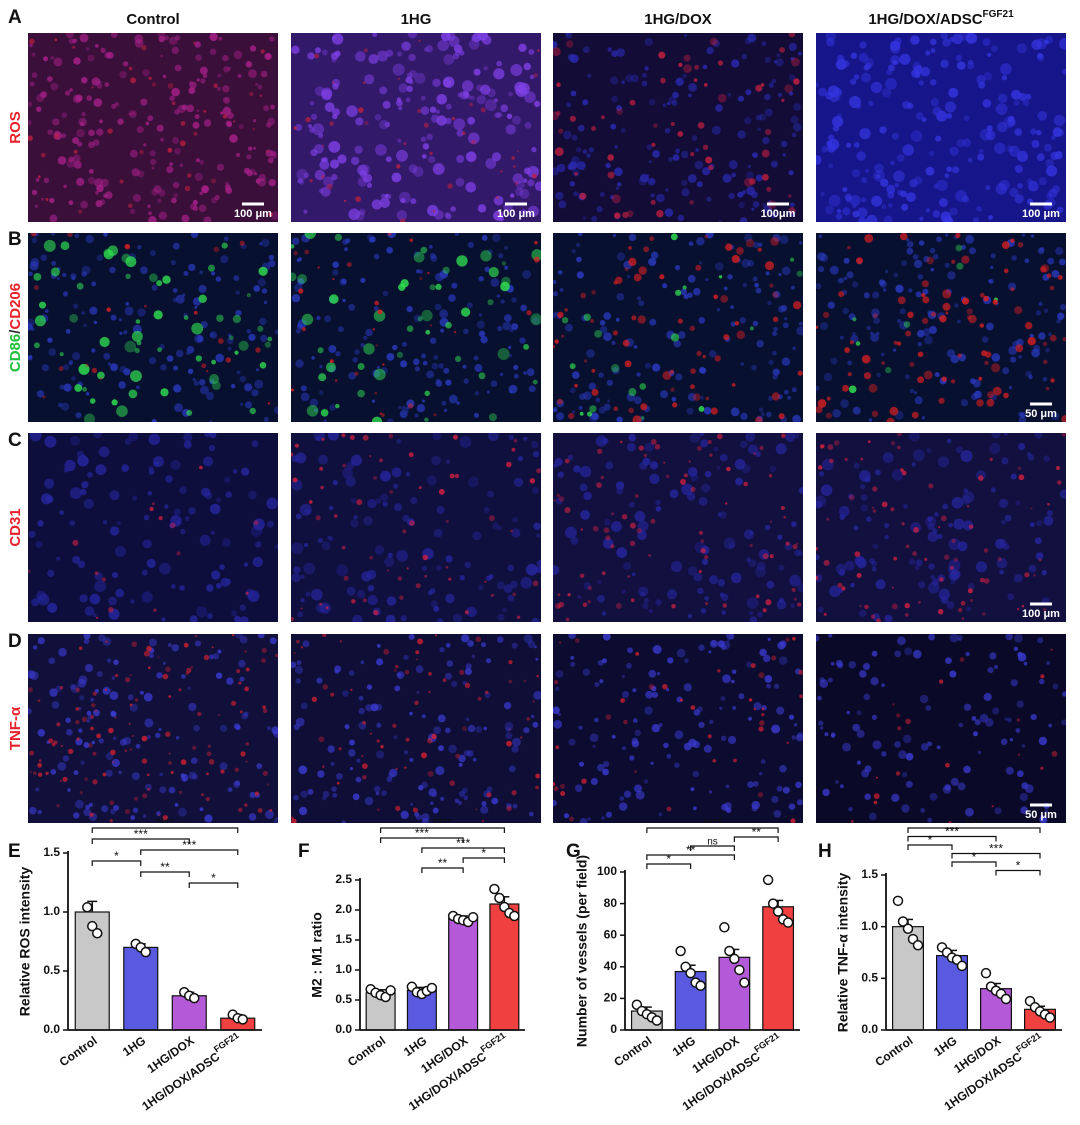 The image size is (1080, 1125). Describe the element at coordinates (974, 823) in the screenshot. I see `significance-label: ****` at that location.